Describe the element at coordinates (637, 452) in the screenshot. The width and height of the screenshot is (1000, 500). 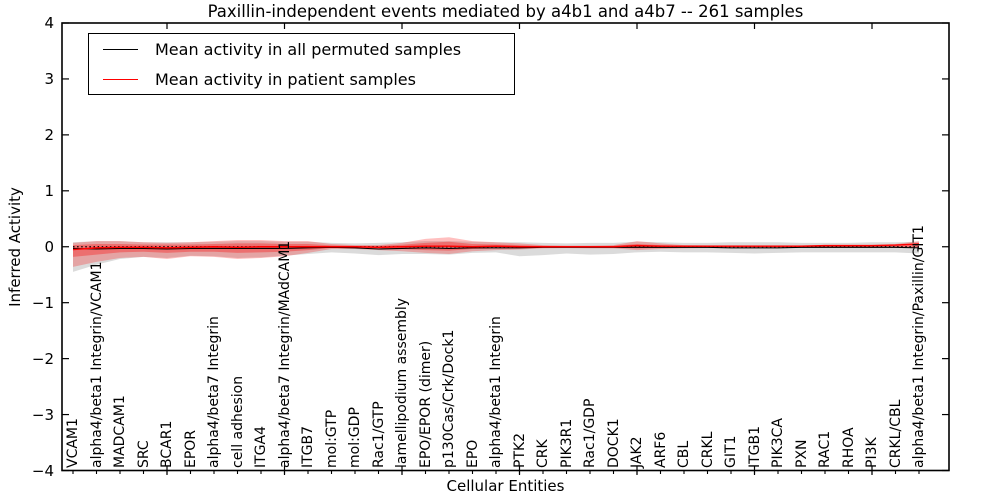
I see `x-tick-label: JAK2` at that location.